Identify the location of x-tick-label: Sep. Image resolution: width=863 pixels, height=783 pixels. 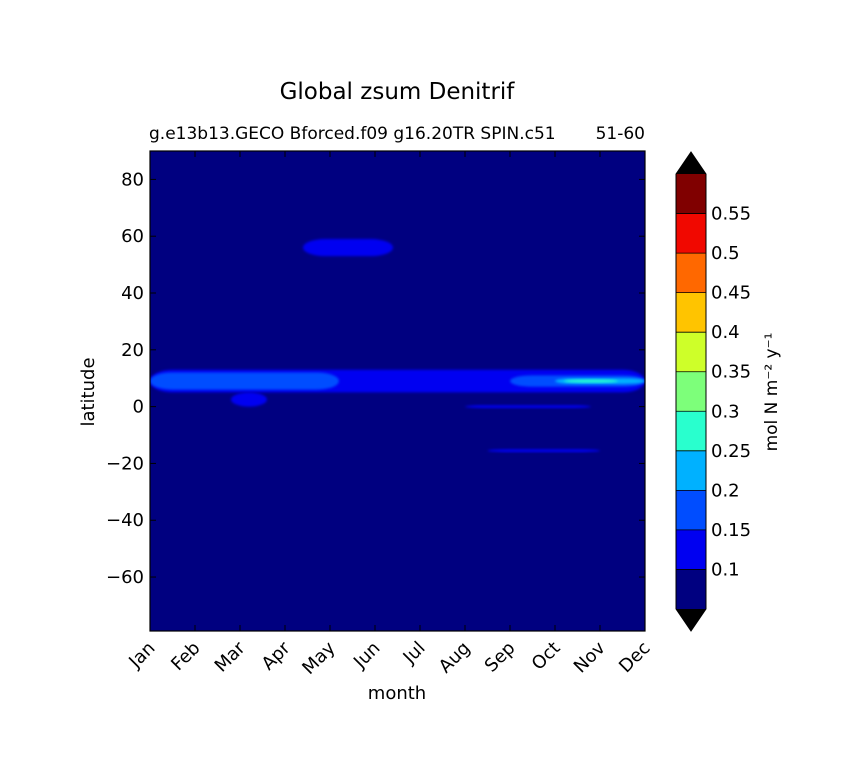
(500, 657).